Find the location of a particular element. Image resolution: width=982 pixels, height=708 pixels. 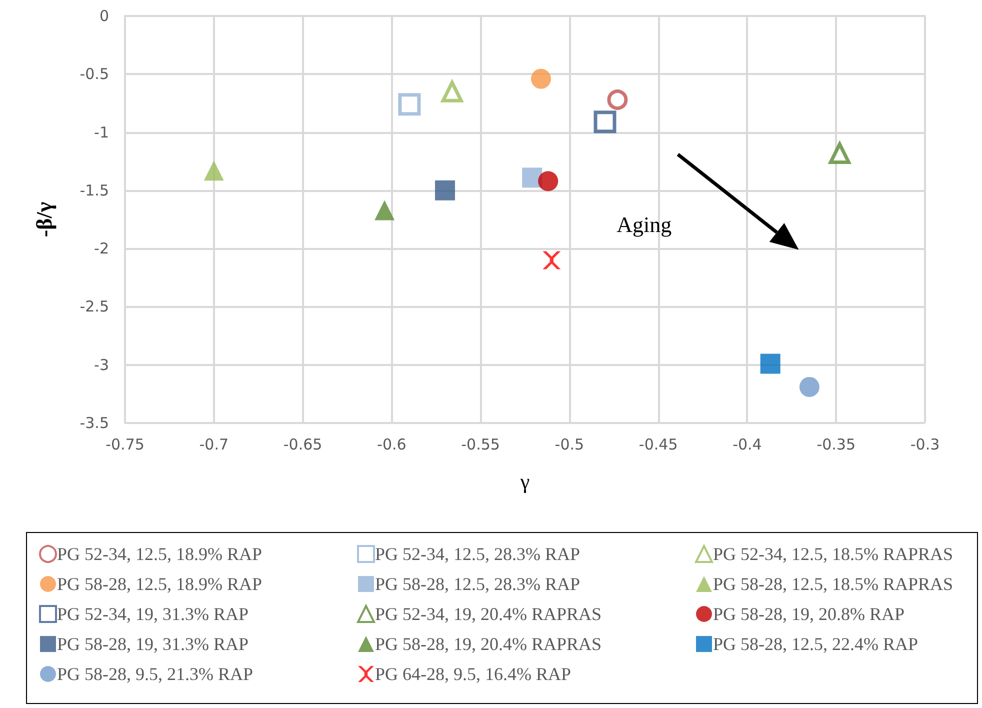

legend-label: PG 52-34, 19, 20.4% RAPRAS is located at coordinates (488, 614).